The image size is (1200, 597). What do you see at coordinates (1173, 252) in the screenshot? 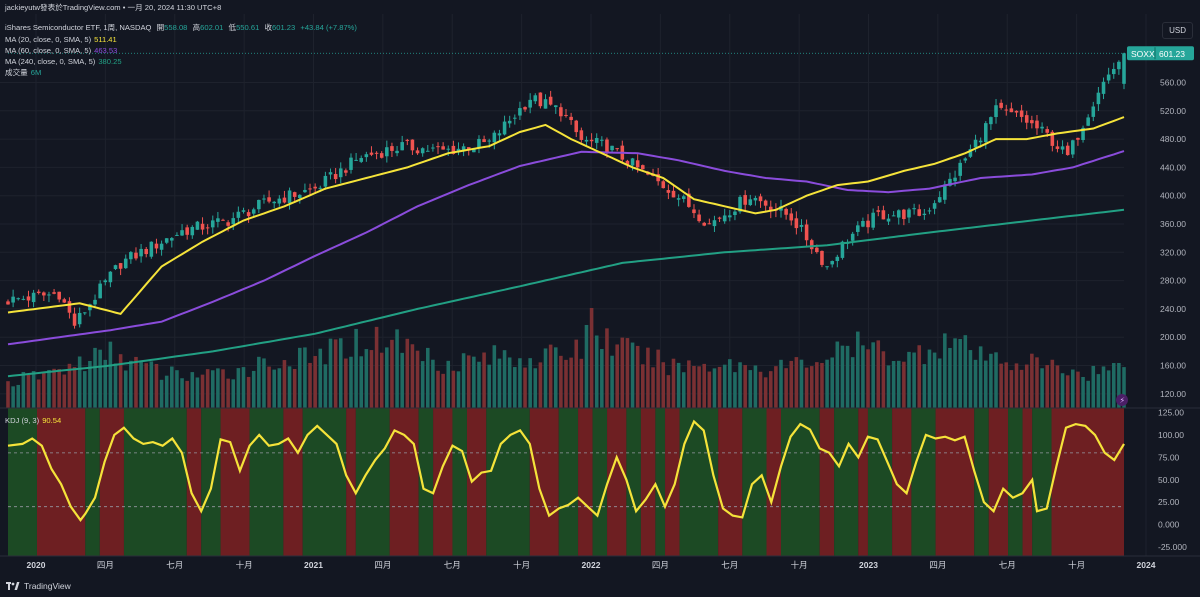
I see `price-tick-label: 320.00` at bounding box center [1173, 252].